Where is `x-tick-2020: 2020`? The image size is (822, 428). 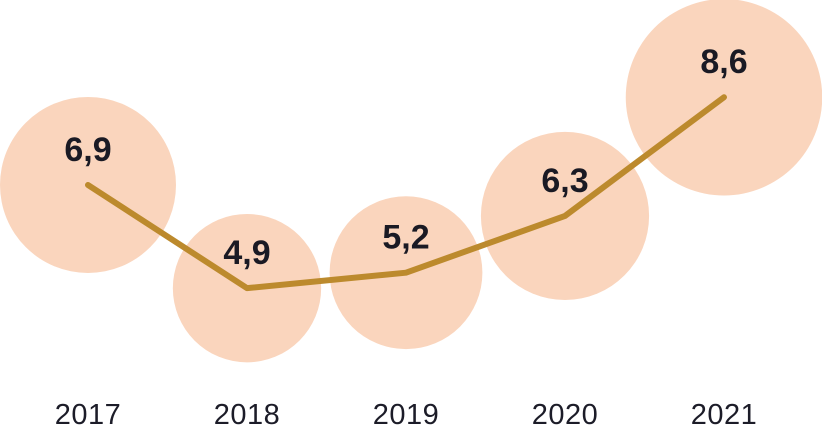 x-tick-2020: 2020 is located at coordinates (565, 413).